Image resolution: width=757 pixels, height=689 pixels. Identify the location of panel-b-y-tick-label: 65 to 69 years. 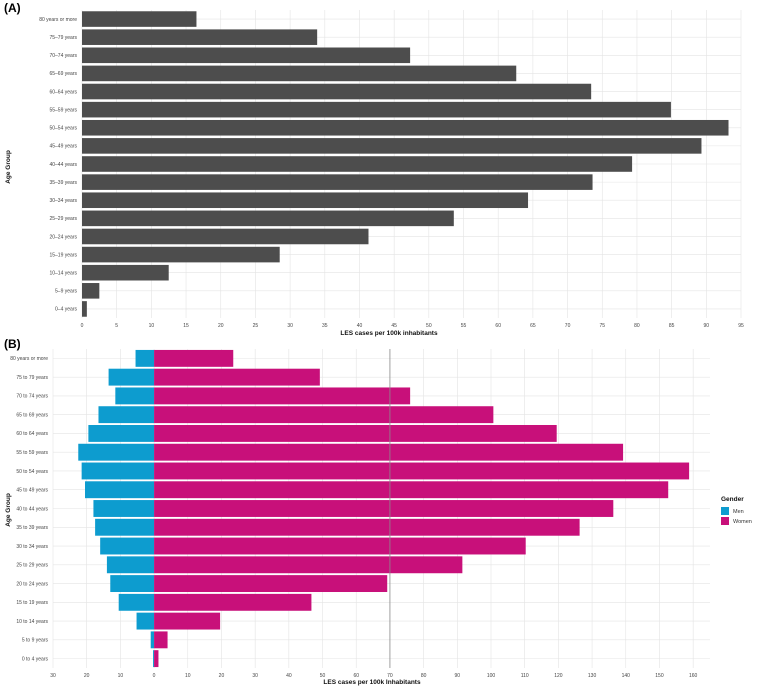
(32, 415).